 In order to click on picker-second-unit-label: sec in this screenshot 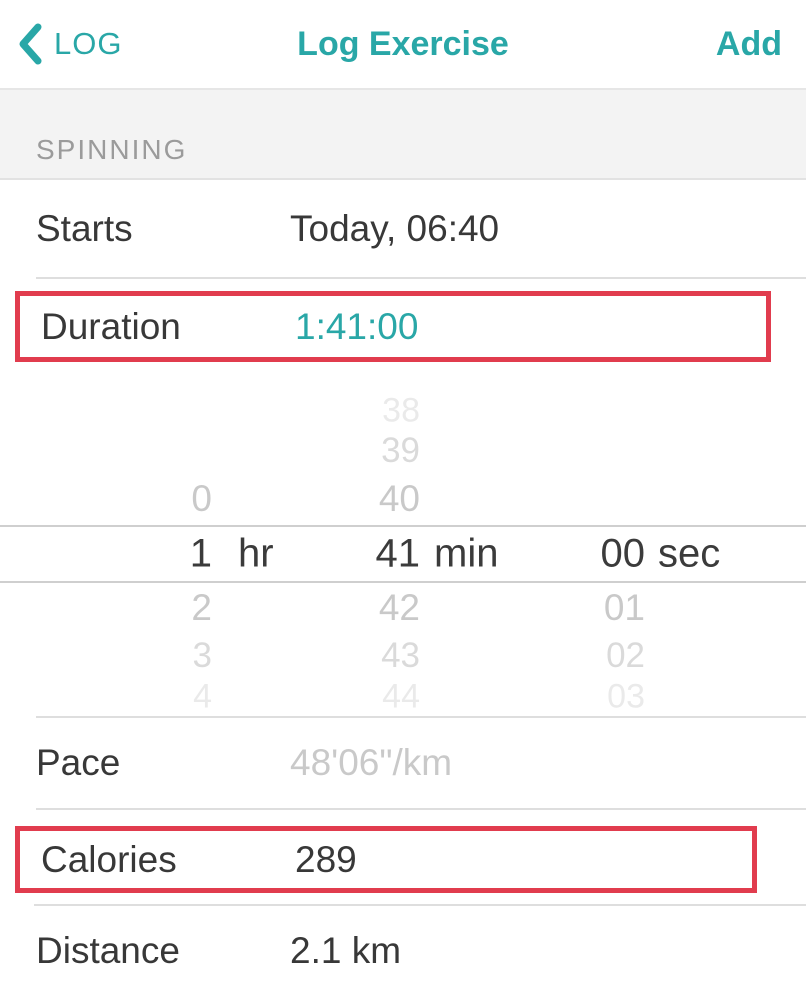, I will do `click(689, 553)`.